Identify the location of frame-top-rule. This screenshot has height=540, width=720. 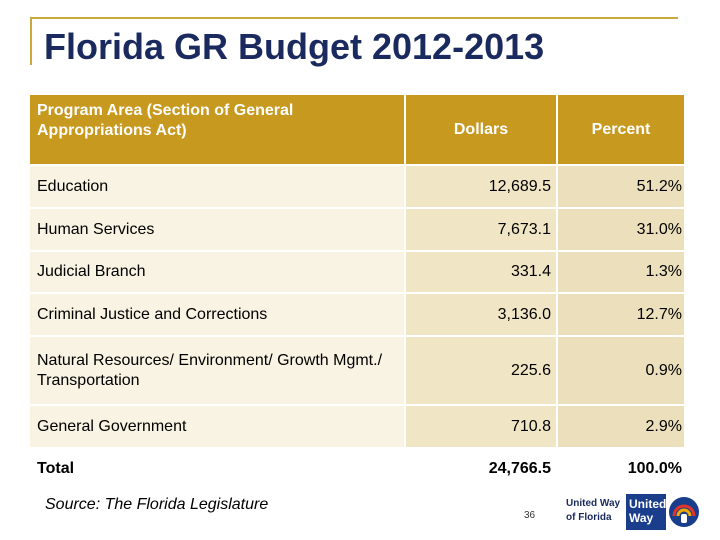
(354, 18).